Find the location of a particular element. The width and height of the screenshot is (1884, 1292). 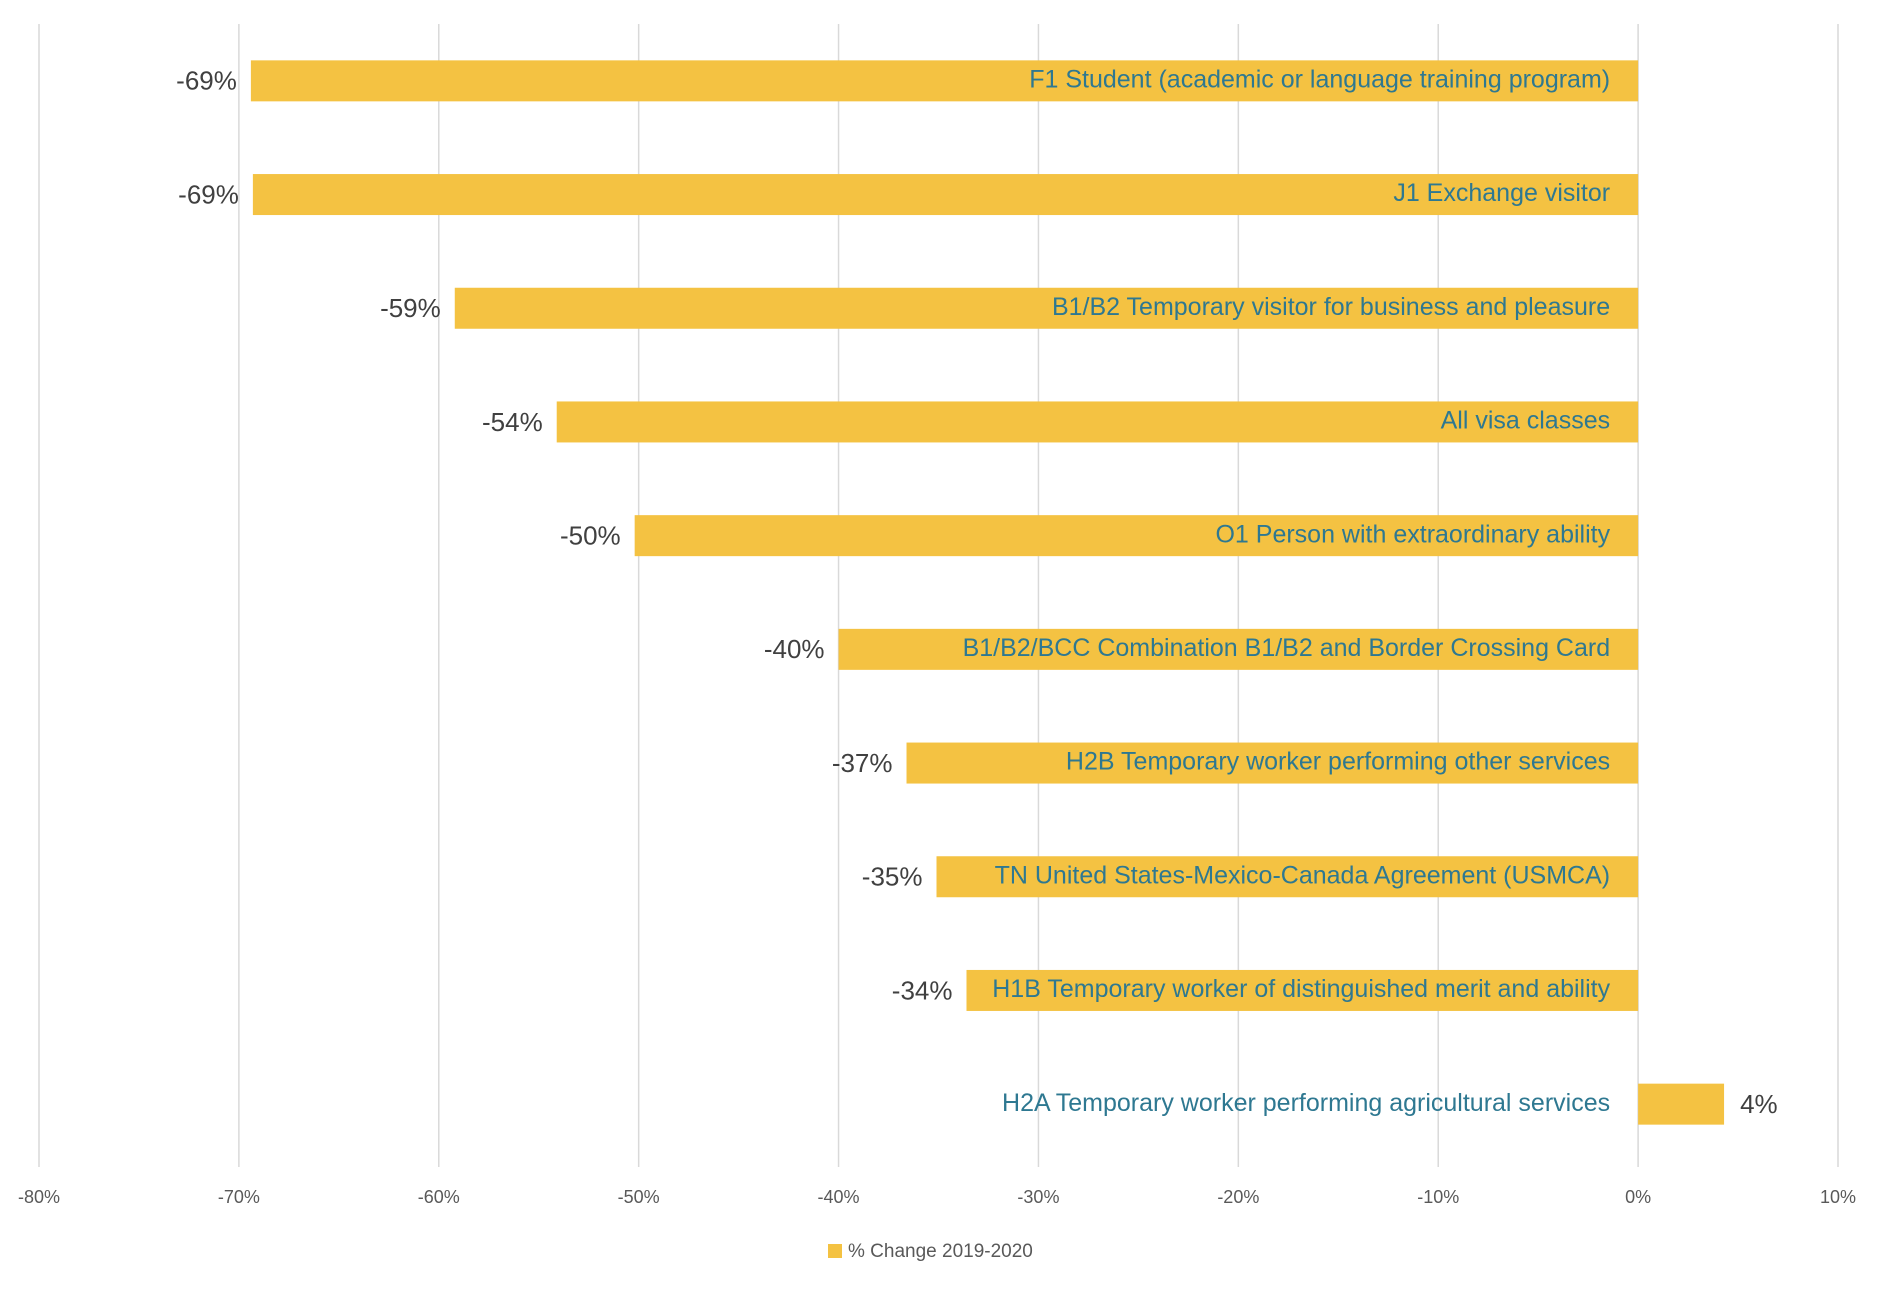

value-label: 4% is located at coordinates (1759, 1104).